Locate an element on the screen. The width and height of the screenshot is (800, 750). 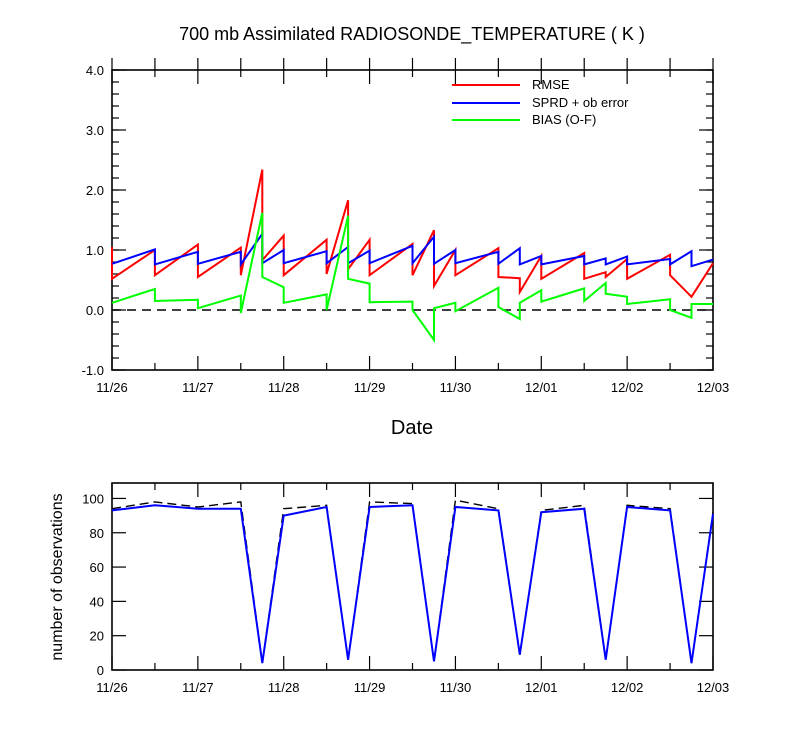
bottom-y-tick-label: 80 is located at coordinates (97, 533).